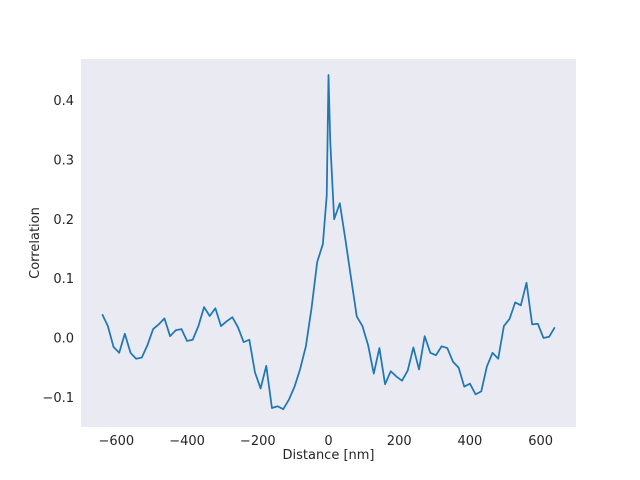  Describe the element at coordinates (258, 441) in the screenshot. I see `x-tick-label: −200` at that location.